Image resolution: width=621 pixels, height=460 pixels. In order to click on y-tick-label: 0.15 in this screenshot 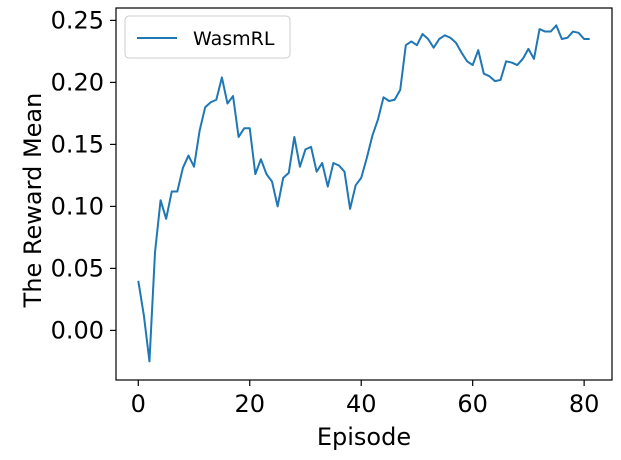, I will do `click(77, 144)`.